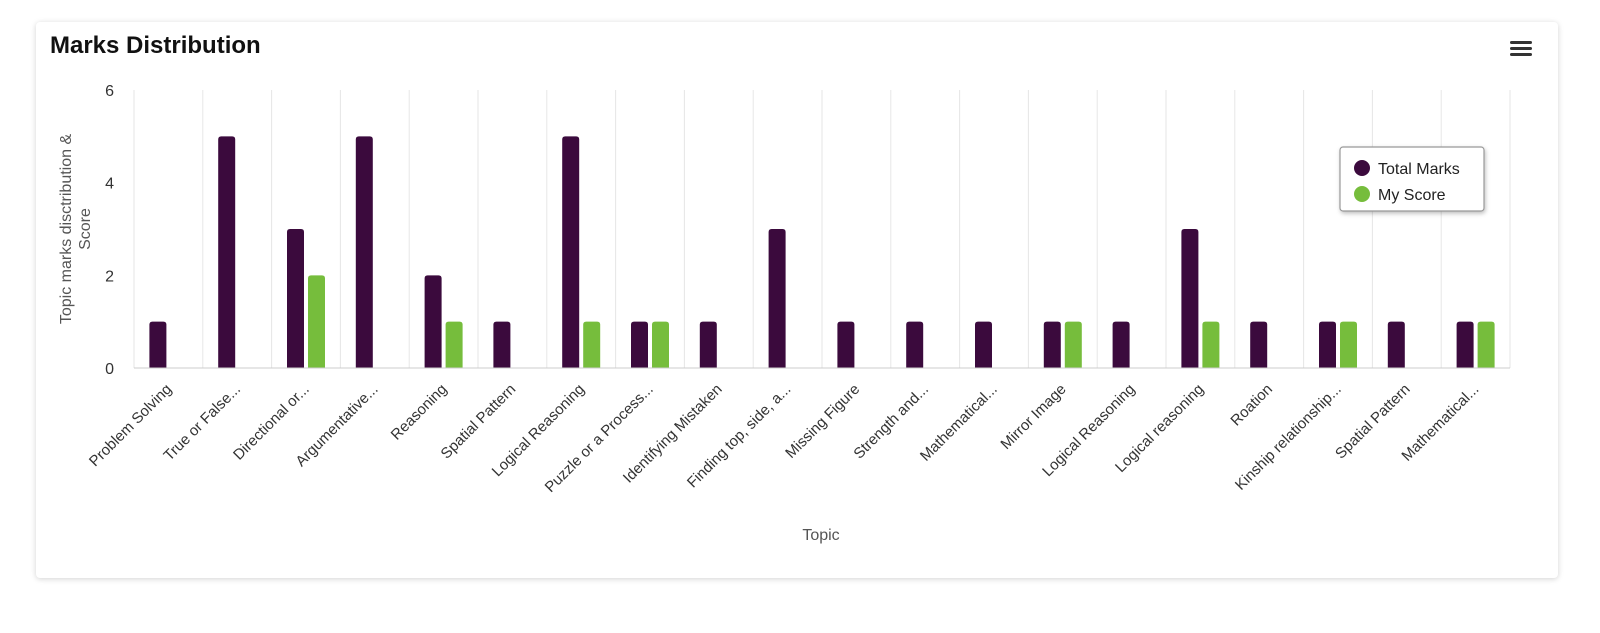 The height and width of the screenshot is (633, 1600). What do you see at coordinates (130, 425) in the screenshot?
I see `x-tick-label: Problem Solving` at bounding box center [130, 425].